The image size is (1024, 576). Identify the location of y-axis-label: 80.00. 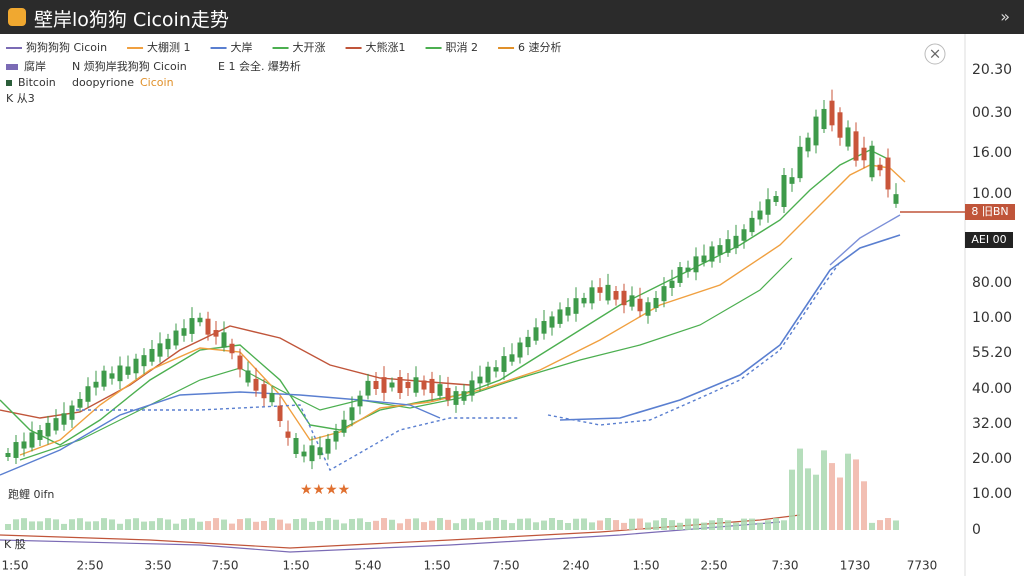
(992, 283).